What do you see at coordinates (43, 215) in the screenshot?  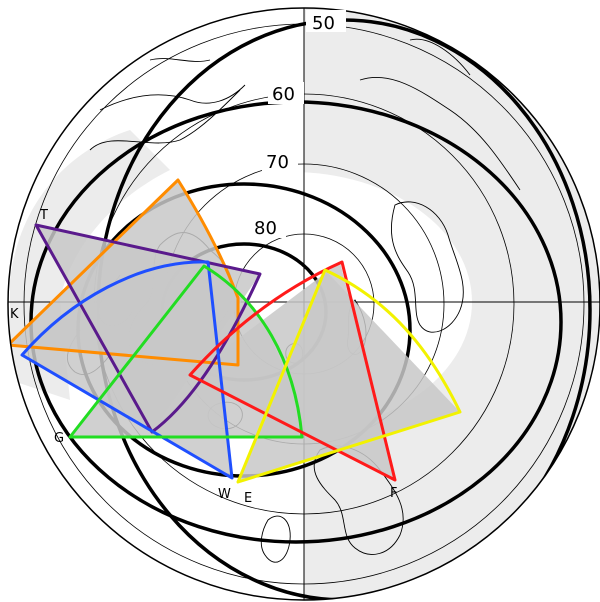 I see `region-label-t: T` at bounding box center [43, 215].